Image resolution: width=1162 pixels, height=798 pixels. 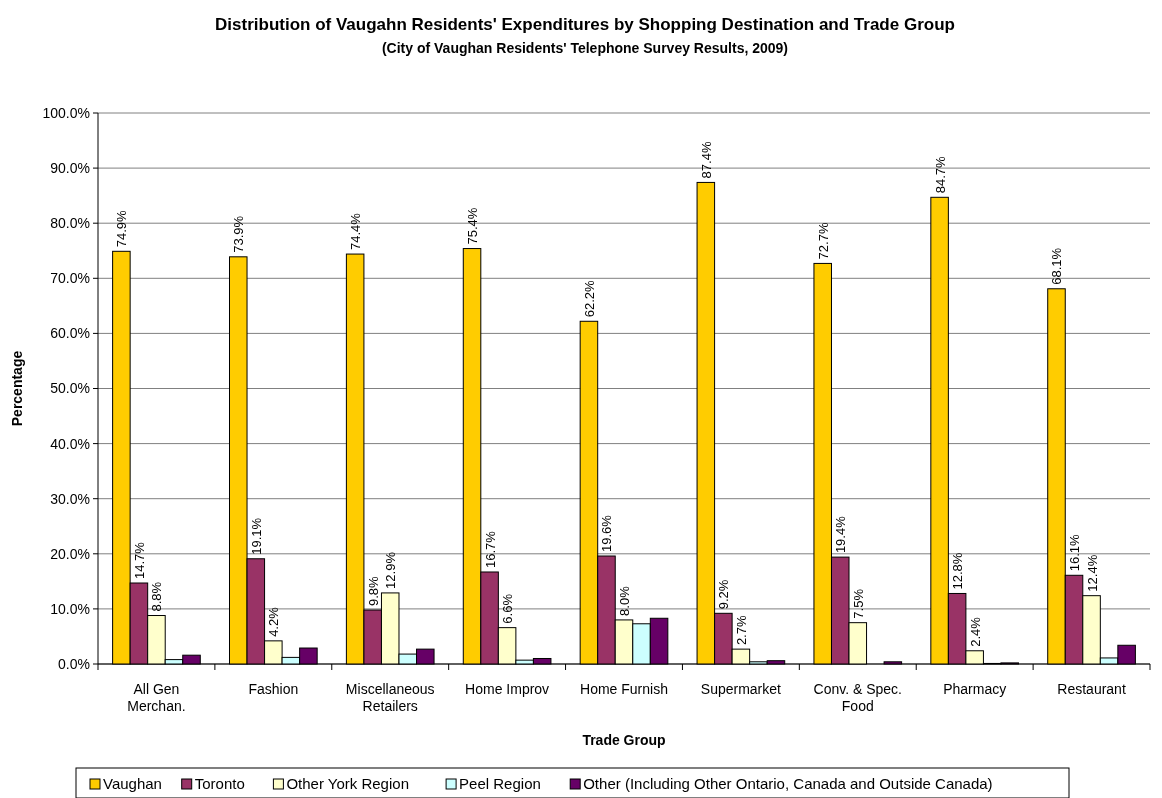 What do you see at coordinates (858, 603) in the screenshot?
I see `data-label: 7.5%` at bounding box center [858, 603].